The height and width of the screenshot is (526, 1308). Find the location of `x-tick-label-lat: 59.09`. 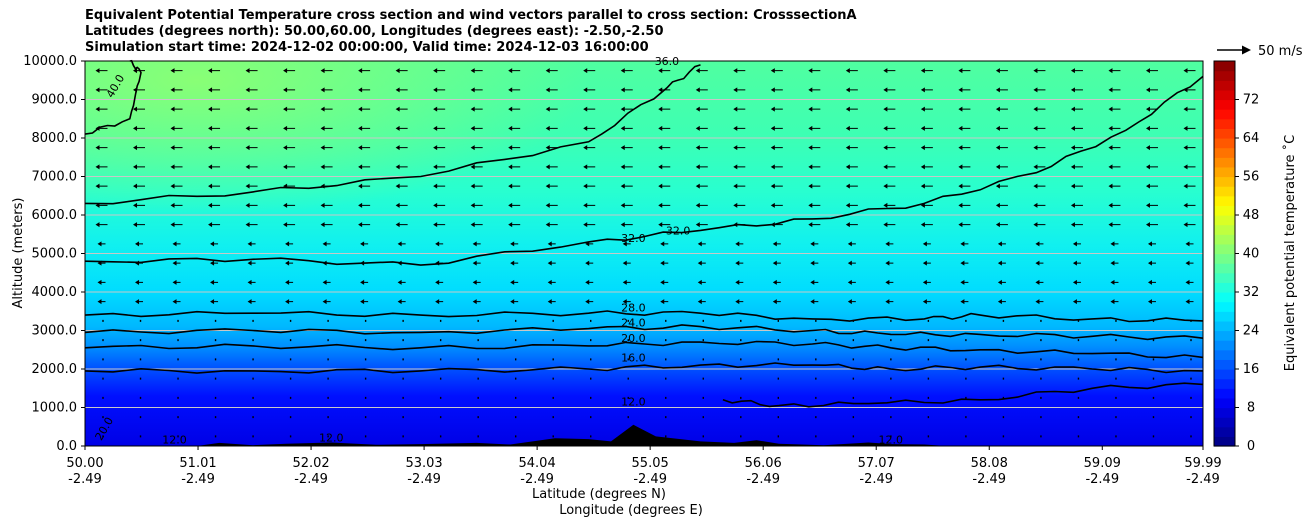

x-tick-label-lat: 59.09 is located at coordinates (1102, 463).